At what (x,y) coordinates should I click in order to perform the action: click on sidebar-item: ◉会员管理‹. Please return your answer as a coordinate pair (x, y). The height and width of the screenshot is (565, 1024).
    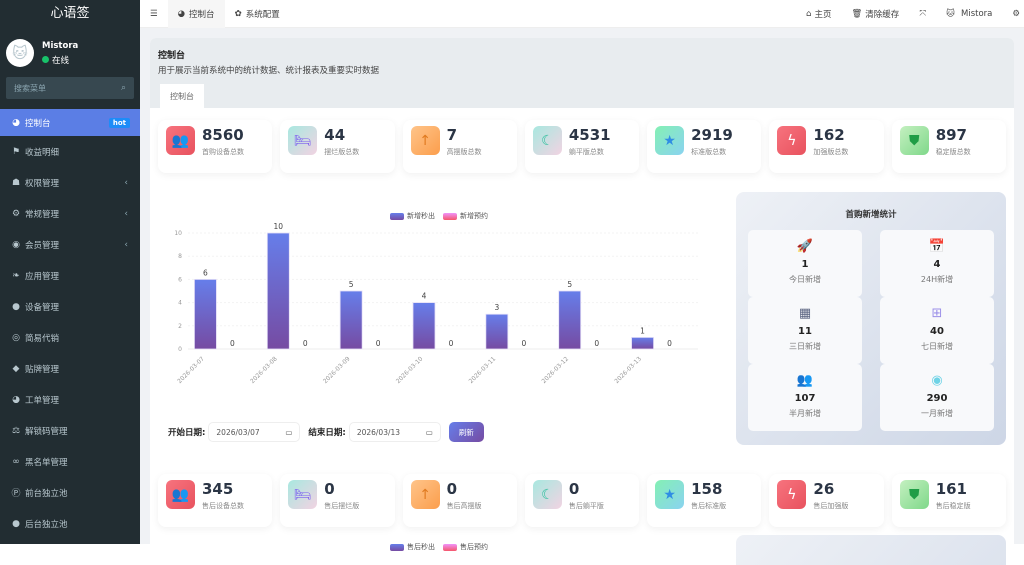
    Looking at the image, I should click on (70, 244).